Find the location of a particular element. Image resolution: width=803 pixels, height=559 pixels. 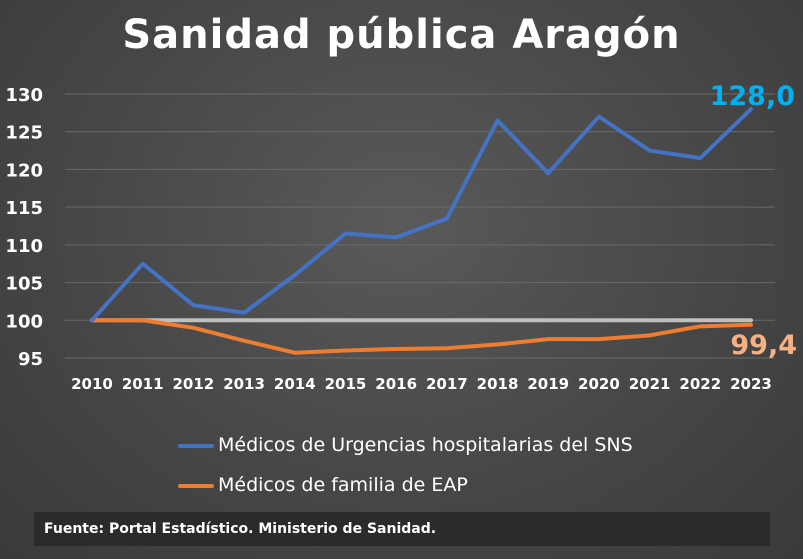

x-tick-label-2023: 2023 is located at coordinates (751, 384).